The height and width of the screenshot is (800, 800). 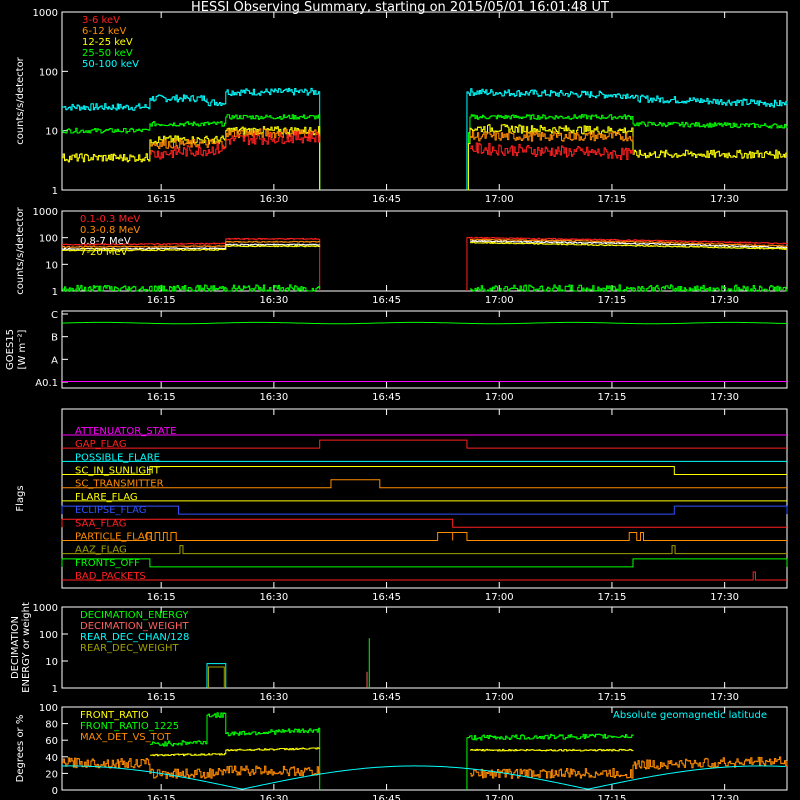 What do you see at coordinates (134, 615) in the screenshot?
I see `legend-entry: DECIMATION_ENERGY` at bounding box center [134, 615].